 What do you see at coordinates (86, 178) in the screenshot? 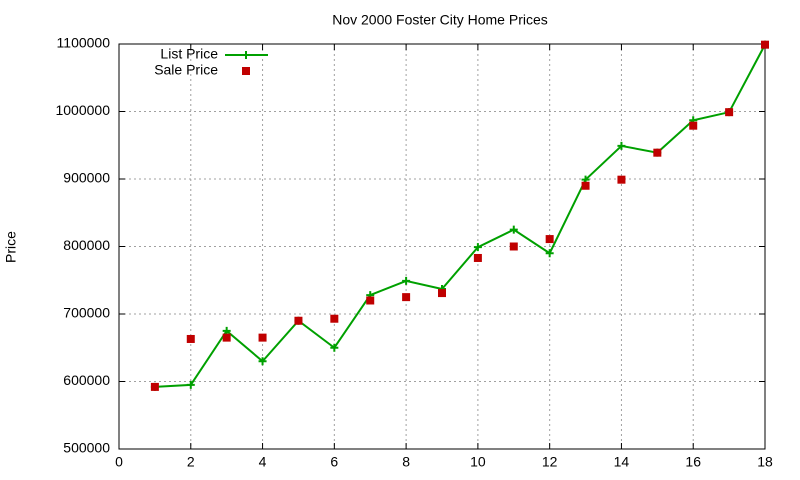
I see `y-tick-label: 900000` at bounding box center [86, 178].